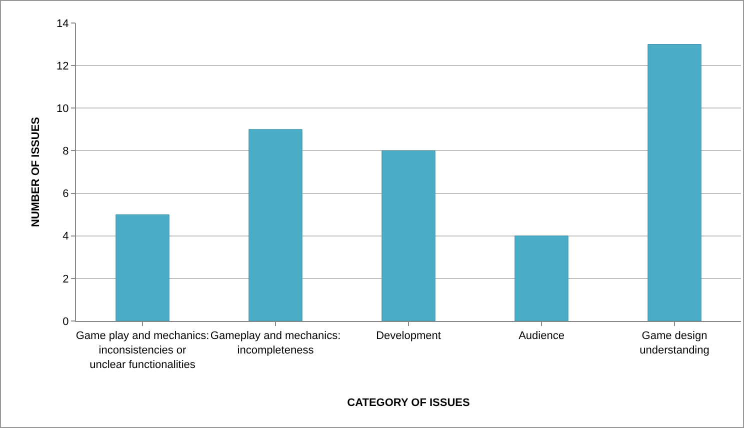 The width and height of the screenshot is (744, 428). I want to click on x-tick-label: Game play and mechanics: inconsistencies or unclear functionalities, so click(143, 350).